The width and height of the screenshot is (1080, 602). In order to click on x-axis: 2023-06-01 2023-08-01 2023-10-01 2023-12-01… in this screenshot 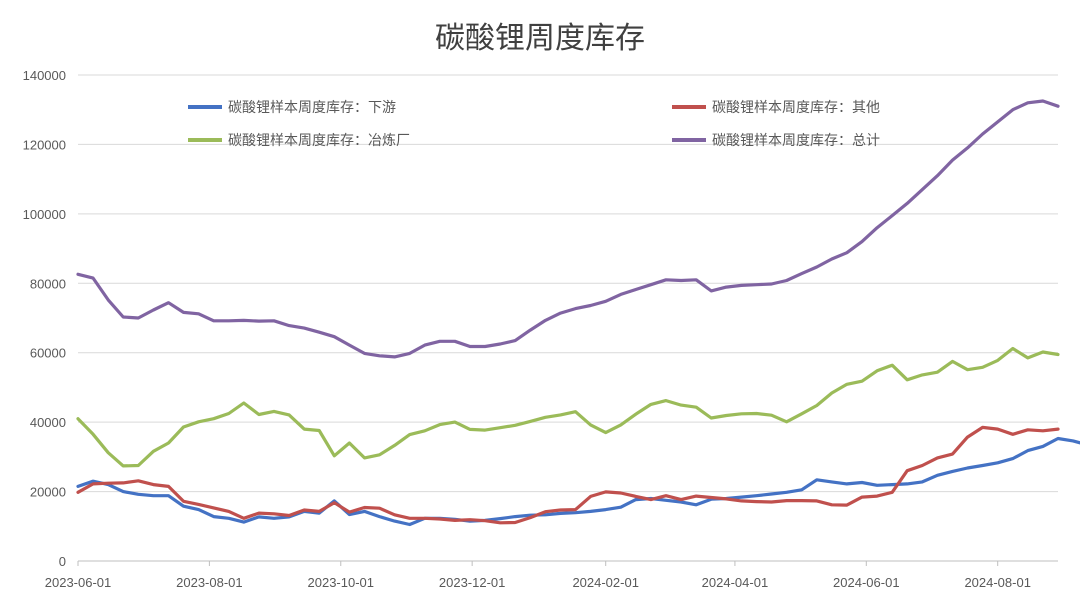, I will do `click(551, 575)`.